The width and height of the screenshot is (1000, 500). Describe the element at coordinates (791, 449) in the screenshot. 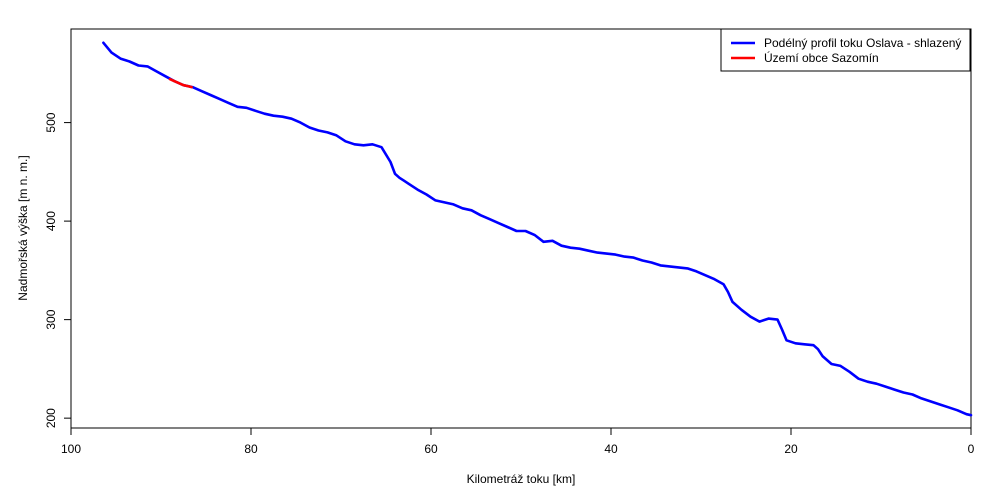

I see `x-tick-label: 20` at that location.